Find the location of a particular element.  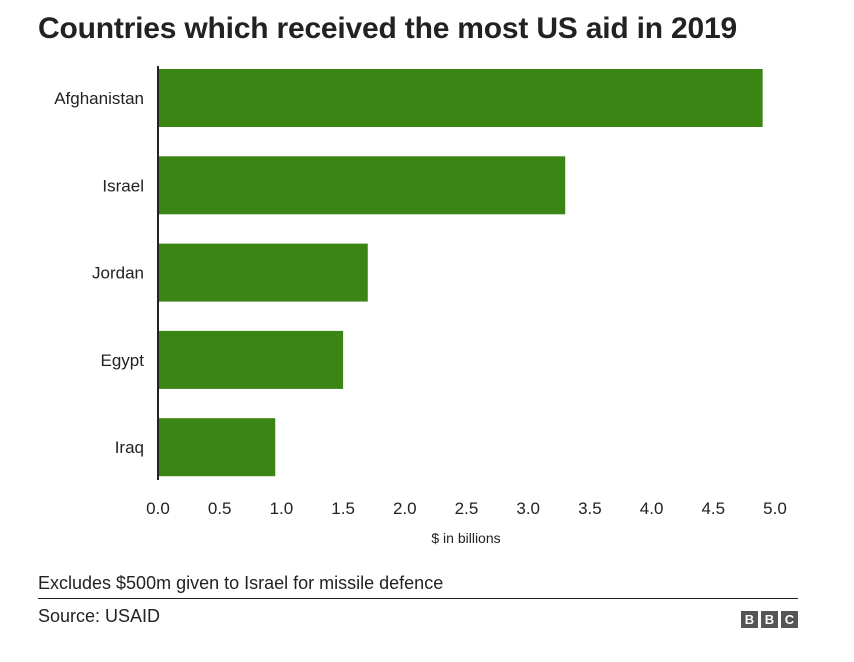

category-labels: Afghanistan Israel Jordan Egypt Iraq is located at coordinates (99, 273).